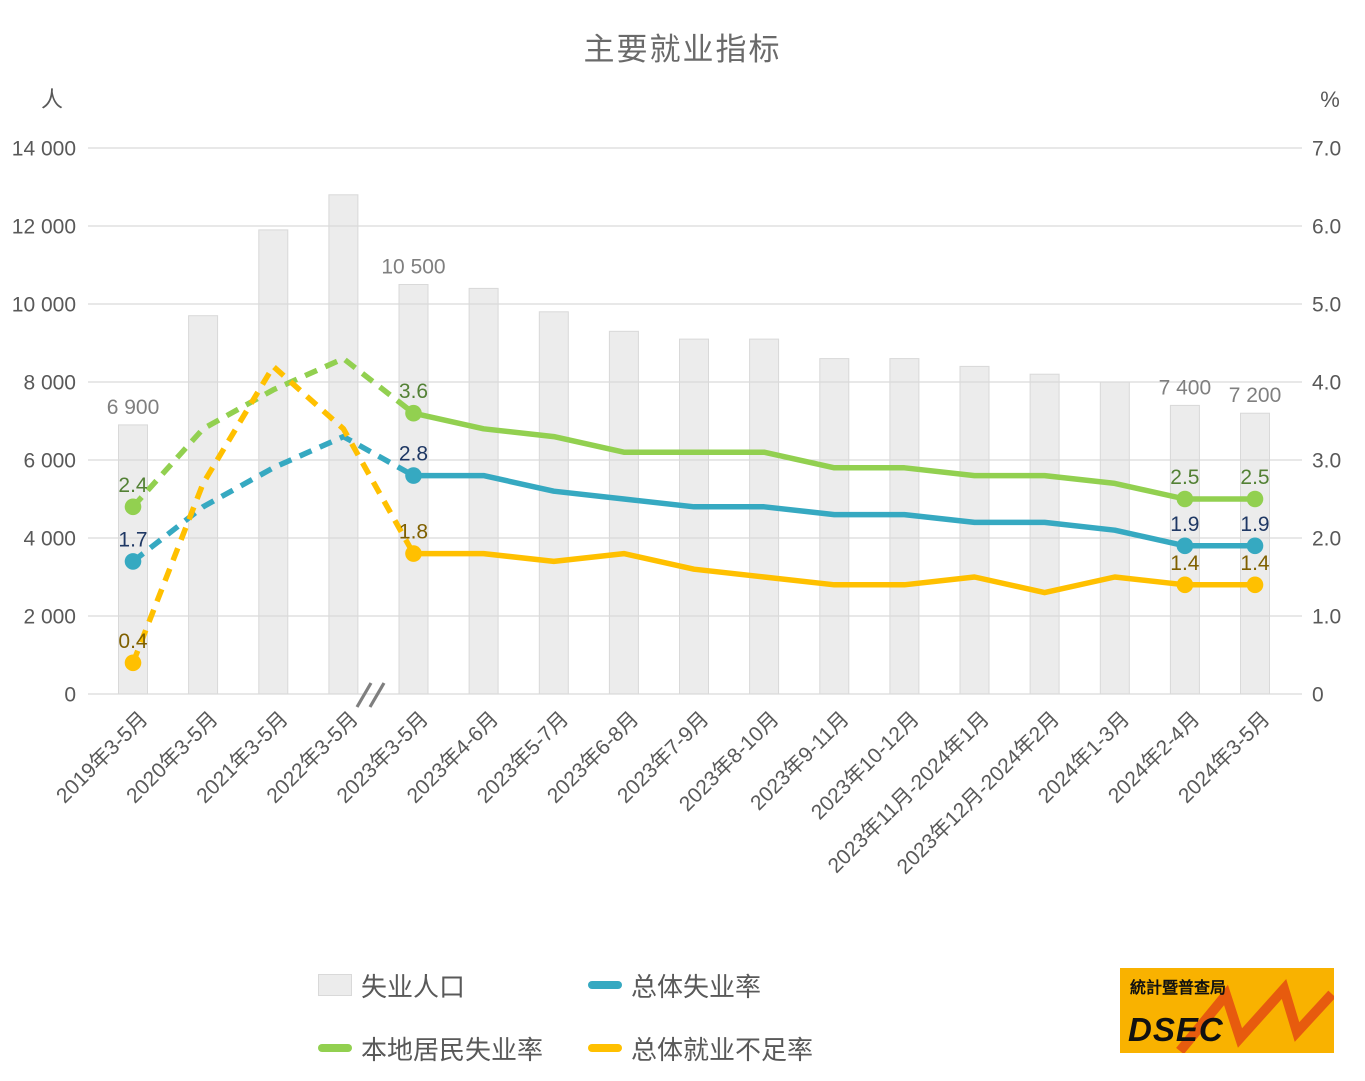 This screenshot has width=1365, height=1081. Describe the element at coordinates (1318, 695) in the screenshot. I see `right-axis-tick-label: 0` at that location.